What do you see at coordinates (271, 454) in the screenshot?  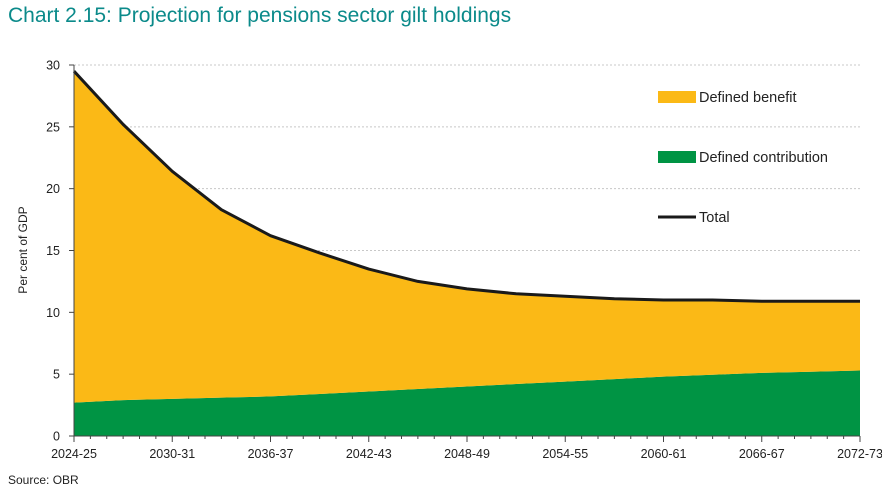 I see `x-tick-label: 2036-37` at bounding box center [271, 454].